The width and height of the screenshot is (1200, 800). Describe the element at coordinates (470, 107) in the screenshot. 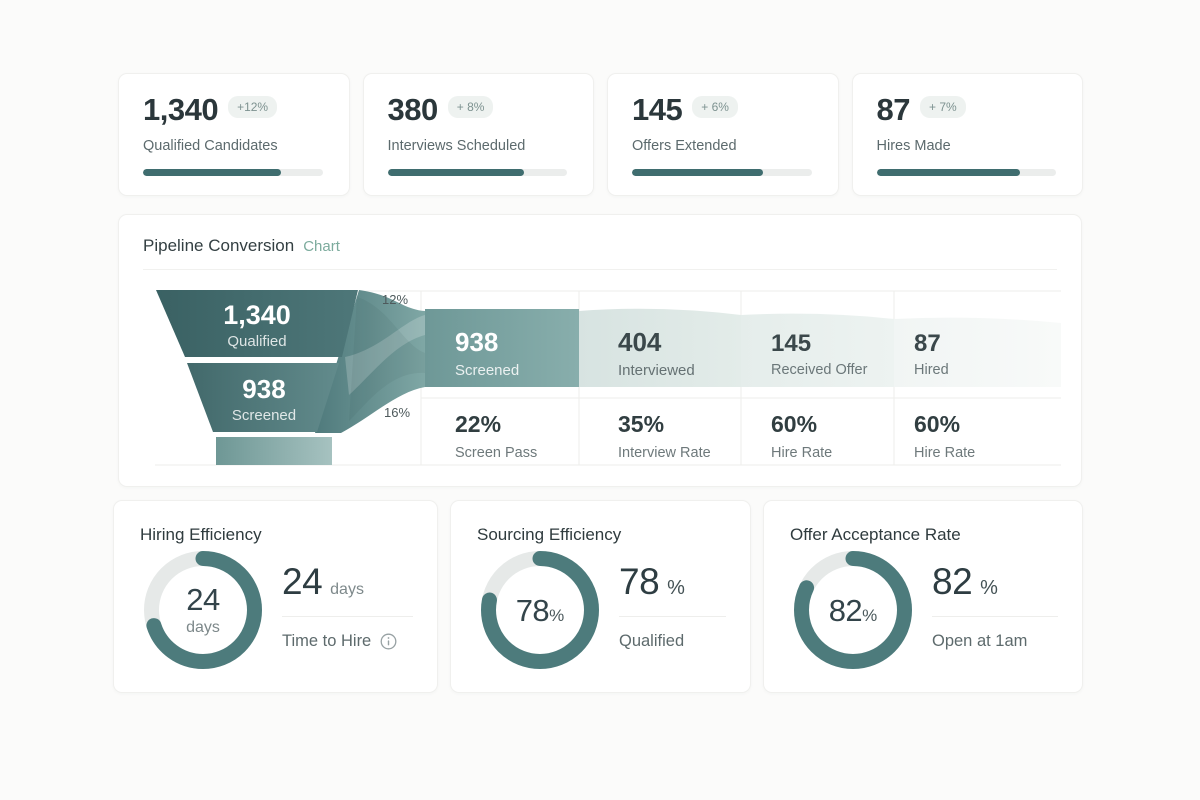

I see `kpi-delta-badge: + 8%` at that location.